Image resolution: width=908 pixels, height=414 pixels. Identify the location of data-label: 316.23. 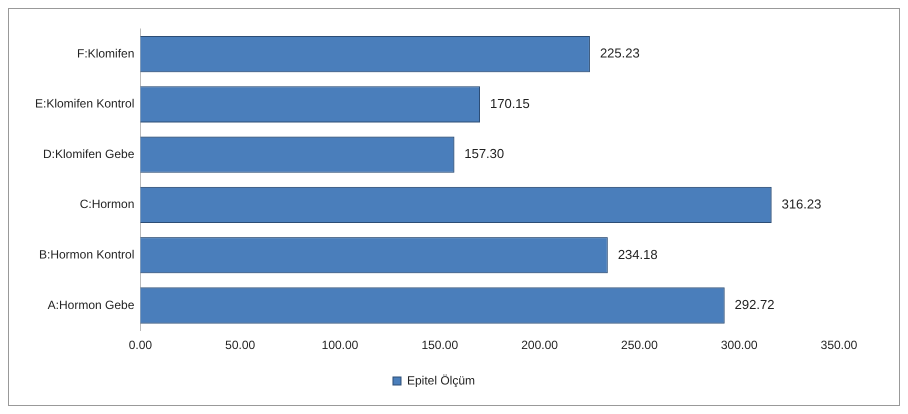
(802, 204).